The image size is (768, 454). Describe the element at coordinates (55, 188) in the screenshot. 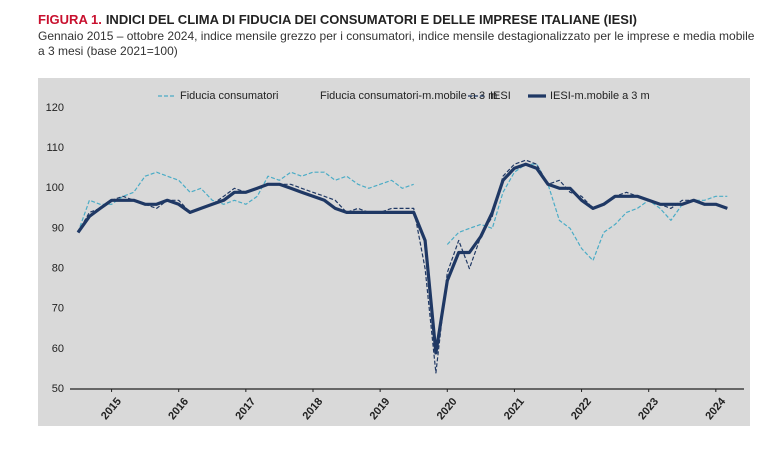

I see `y-tick-label: 100` at that location.